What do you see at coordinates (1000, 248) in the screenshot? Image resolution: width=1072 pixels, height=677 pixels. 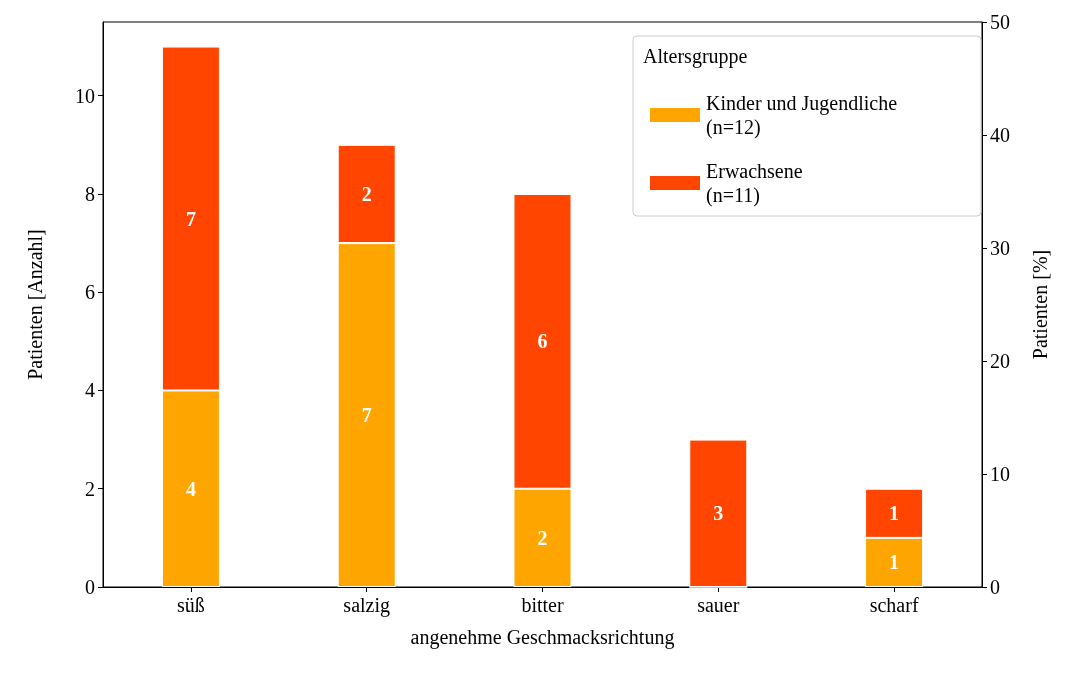 I see `y2-tick-label: 30` at bounding box center [1000, 248].